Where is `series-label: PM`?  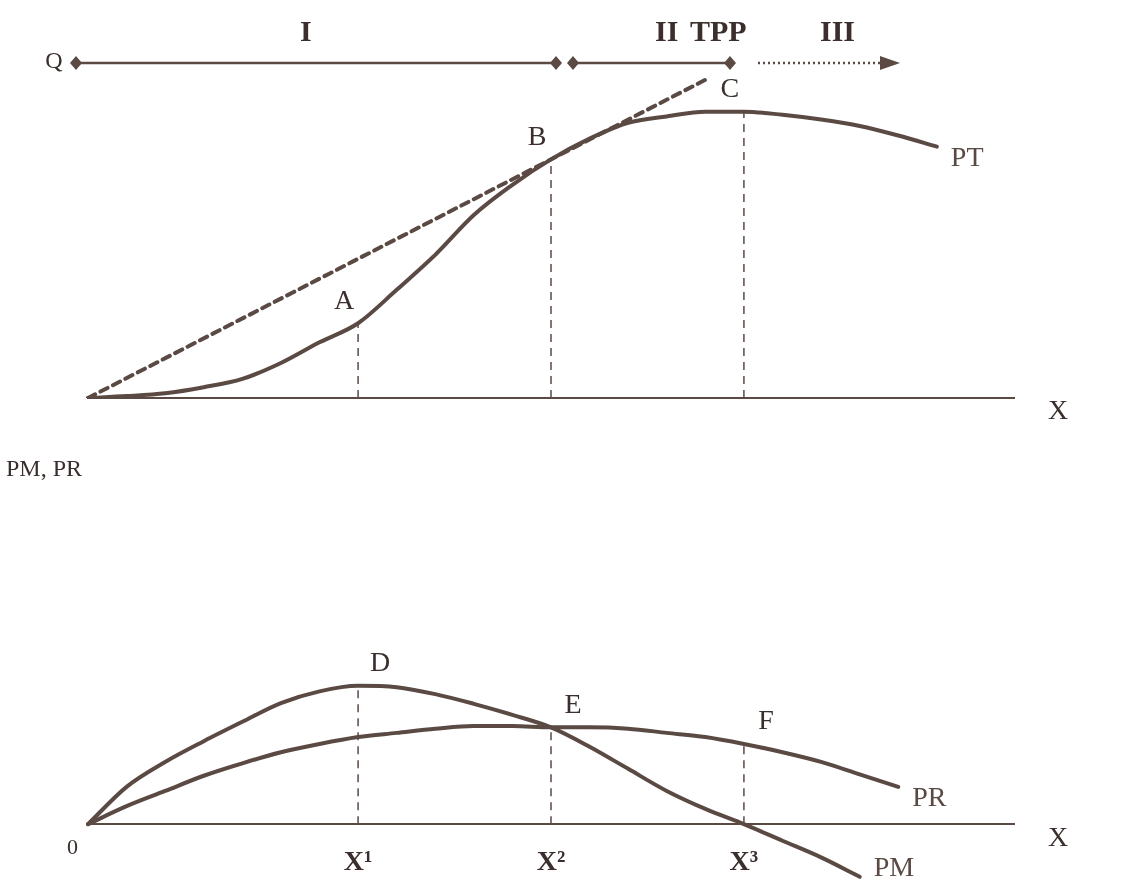 series-label: PM is located at coordinates (894, 867).